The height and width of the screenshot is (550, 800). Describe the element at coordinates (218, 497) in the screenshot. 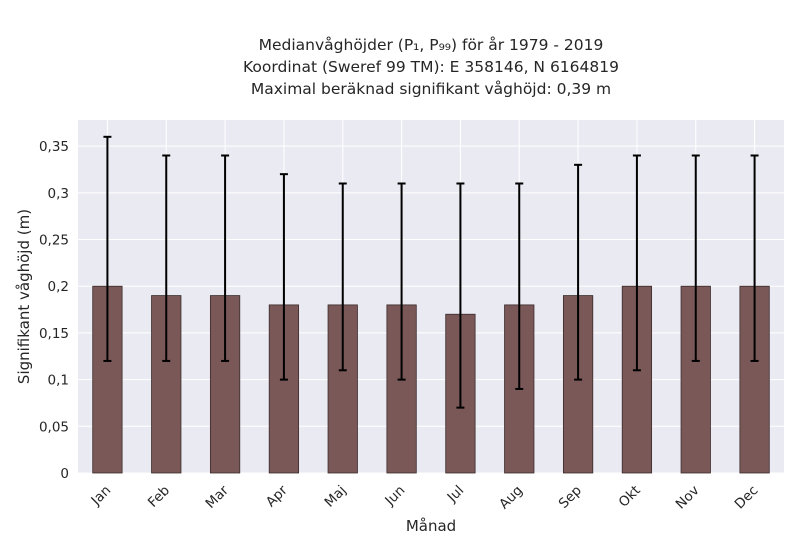

I see `x-tick-label: Mar` at that location.